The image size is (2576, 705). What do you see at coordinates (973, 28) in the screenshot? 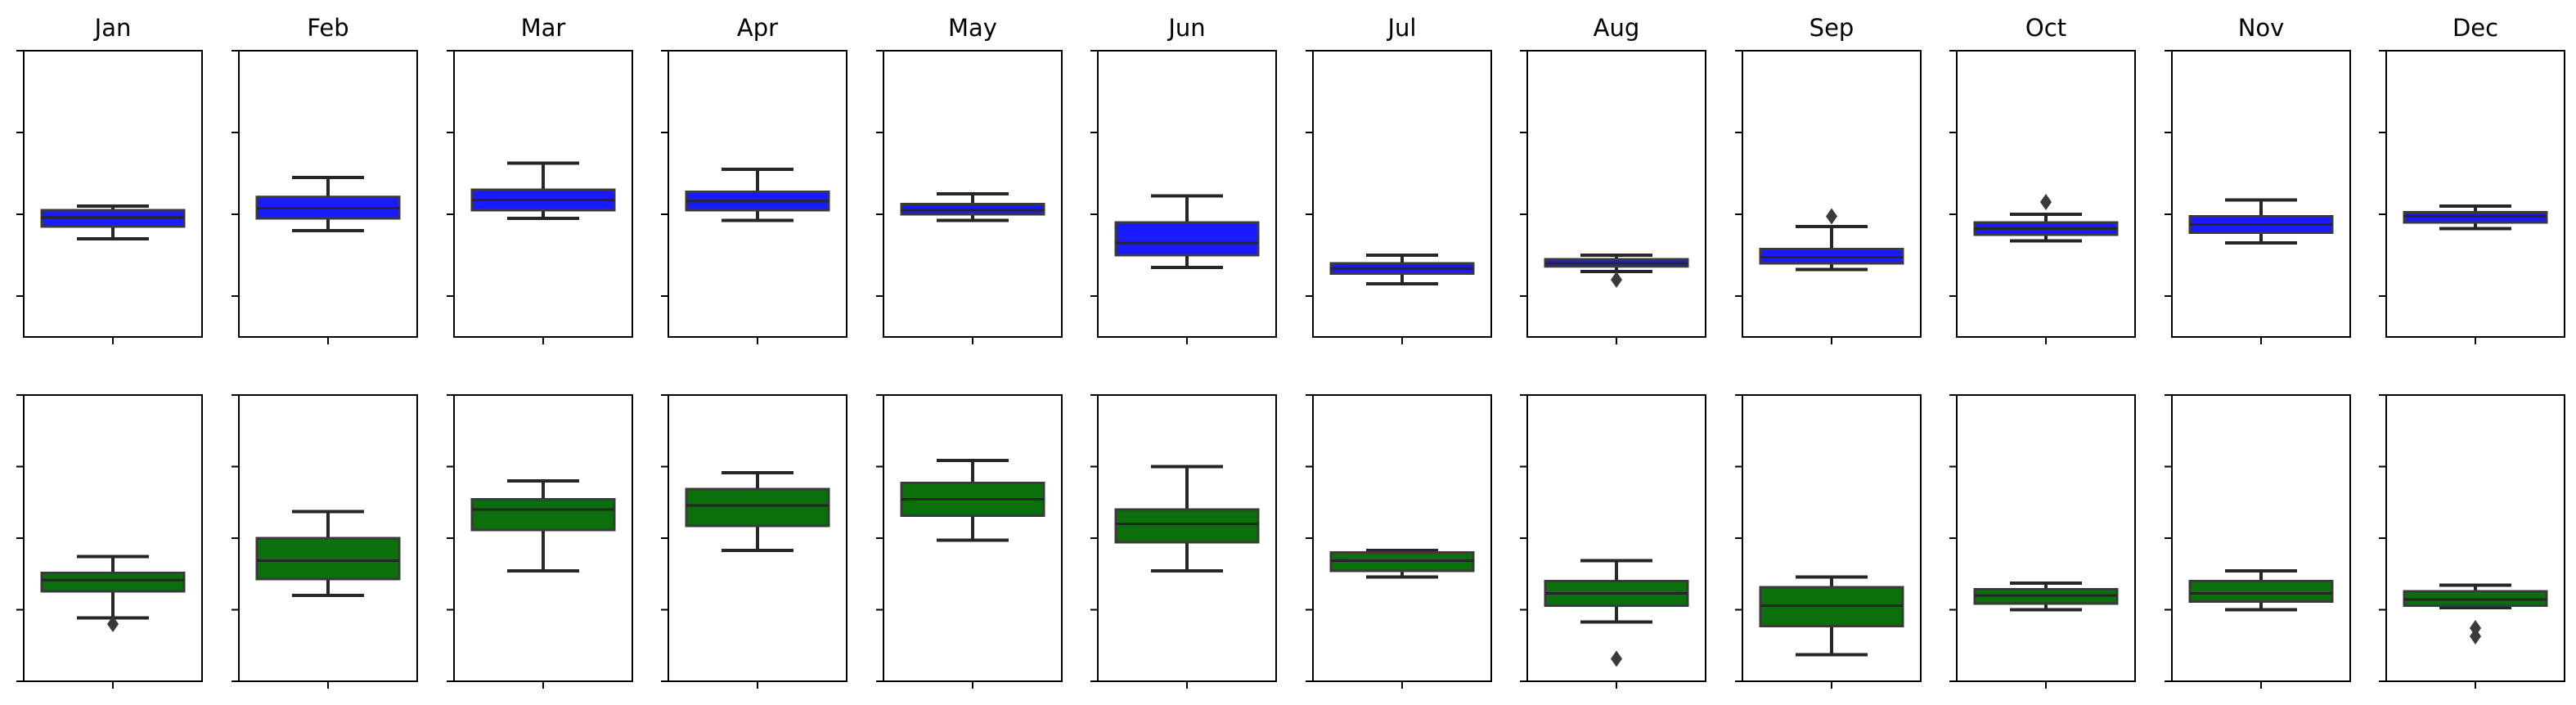
I see `panel-title-may: May` at bounding box center [973, 28].